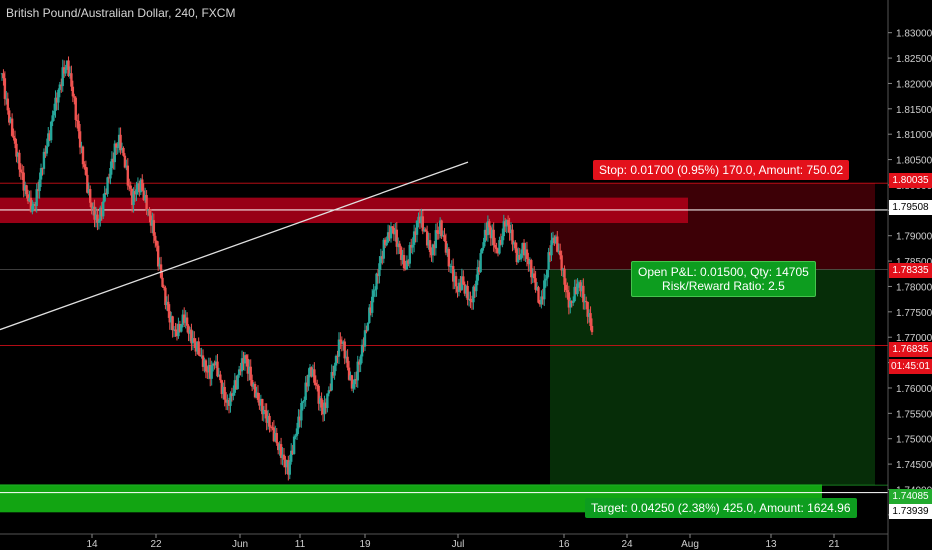 The width and height of the screenshot is (932, 550). Describe the element at coordinates (156, 544) in the screenshot. I see `x-tick-label: 22` at that location.